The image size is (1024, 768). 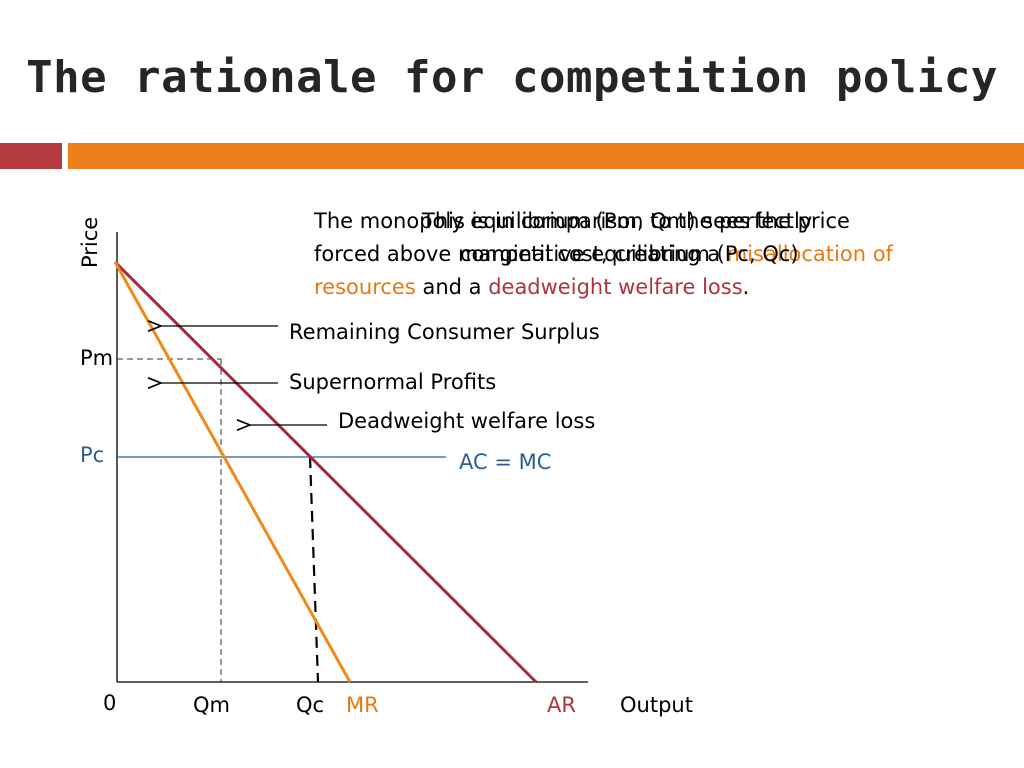 What do you see at coordinates (314, 569) in the screenshot?
I see `qc-dashed-line` at bounding box center [314, 569].